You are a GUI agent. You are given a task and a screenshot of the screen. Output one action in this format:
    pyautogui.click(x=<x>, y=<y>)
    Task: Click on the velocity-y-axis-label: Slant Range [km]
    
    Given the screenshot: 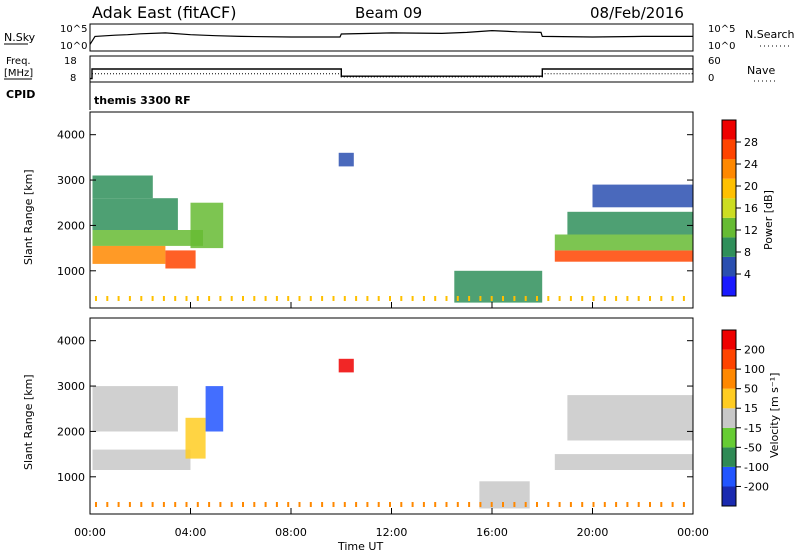 What is the action you would take?
    pyautogui.click(x=28, y=422)
    